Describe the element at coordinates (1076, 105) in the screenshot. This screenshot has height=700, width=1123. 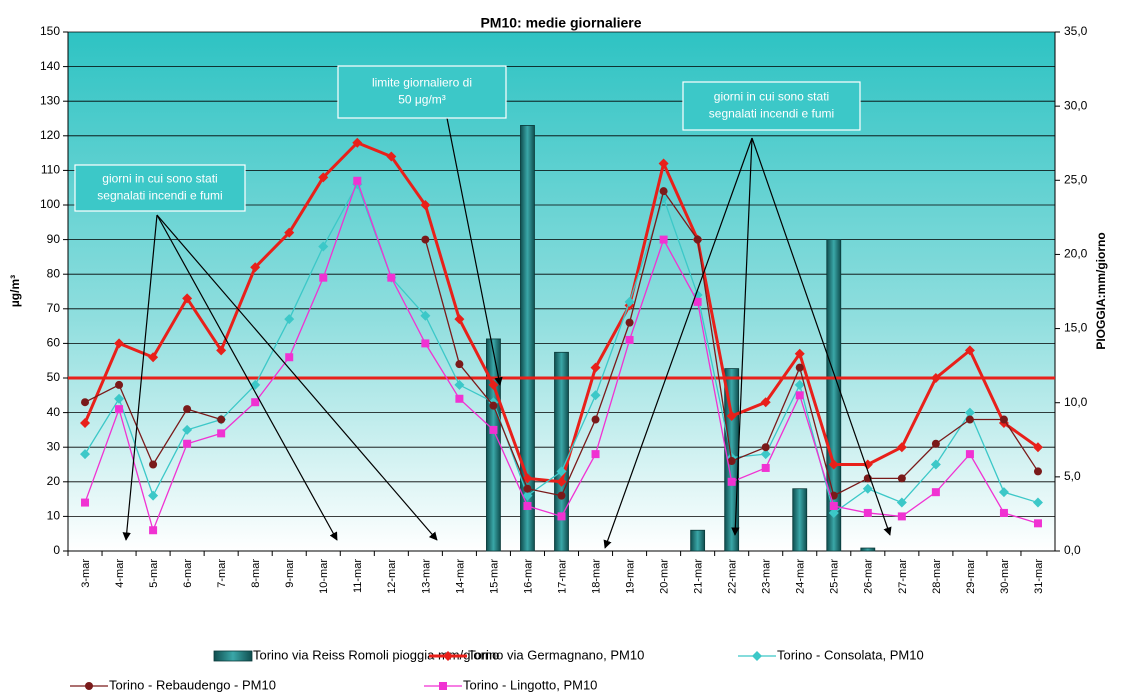
I see `y2-tick-label: 30,0` at that location.